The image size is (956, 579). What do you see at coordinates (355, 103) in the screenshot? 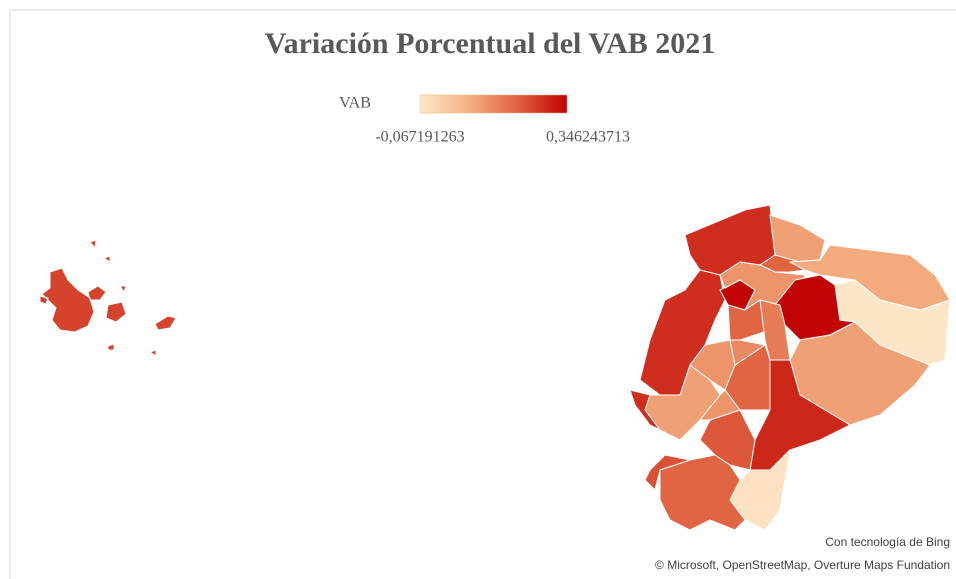
I see `legend-title: VAB` at bounding box center [355, 103].